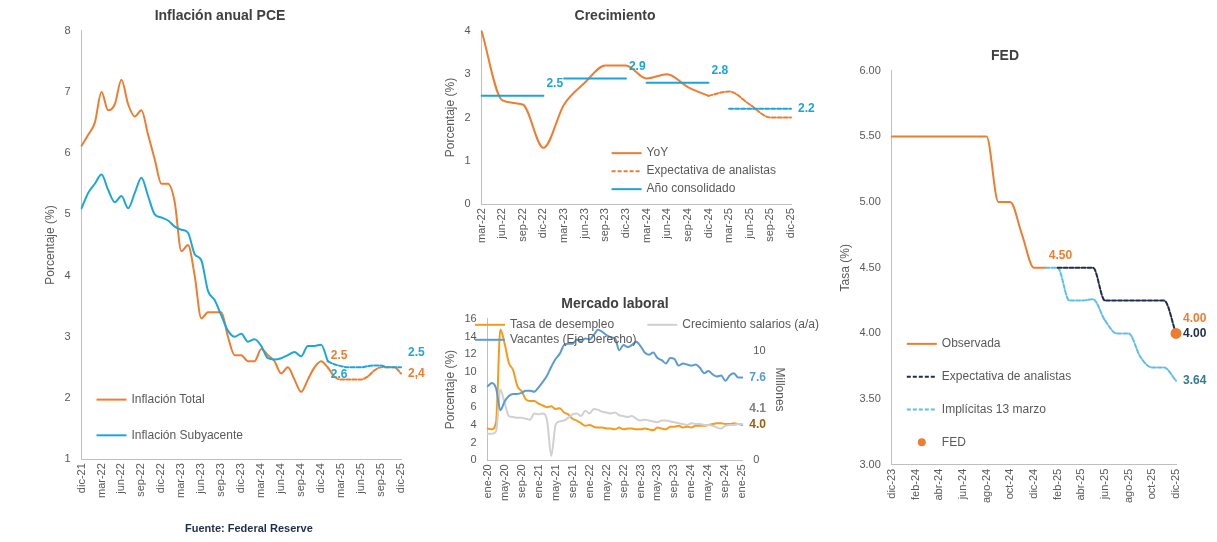 Image resolution: width=1217 pixels, height=542 pixels. Describe the element at coordinates (417, 372) in the screenshot. I see `data-label: 2,4` at that location.